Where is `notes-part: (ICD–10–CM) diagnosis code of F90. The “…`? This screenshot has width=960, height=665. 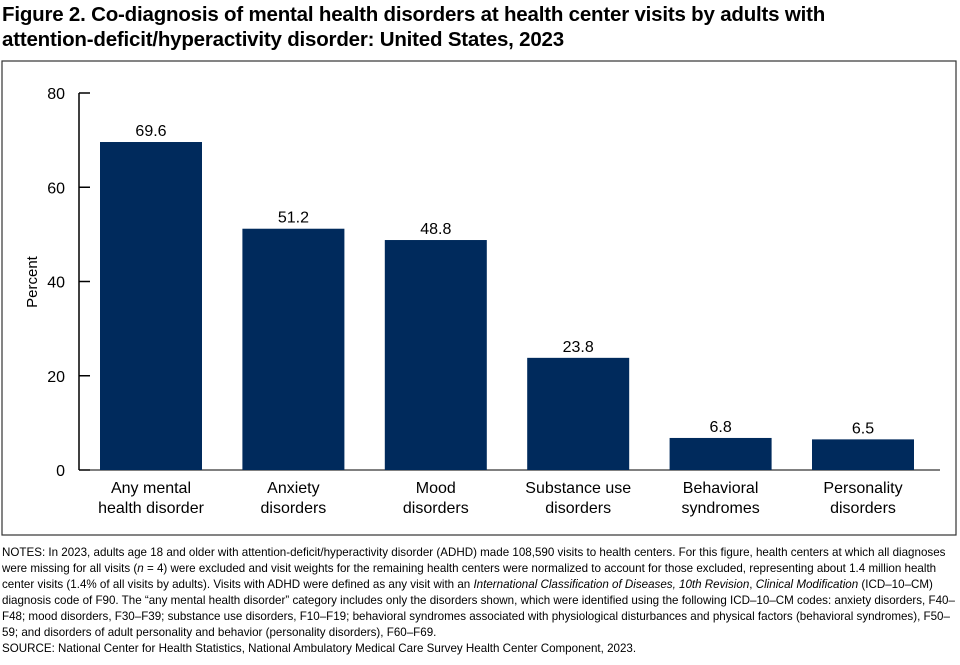 notes-part: (ICD–10–CM) diagnosis code of F90. The “… is located at coordinates (478, 608).